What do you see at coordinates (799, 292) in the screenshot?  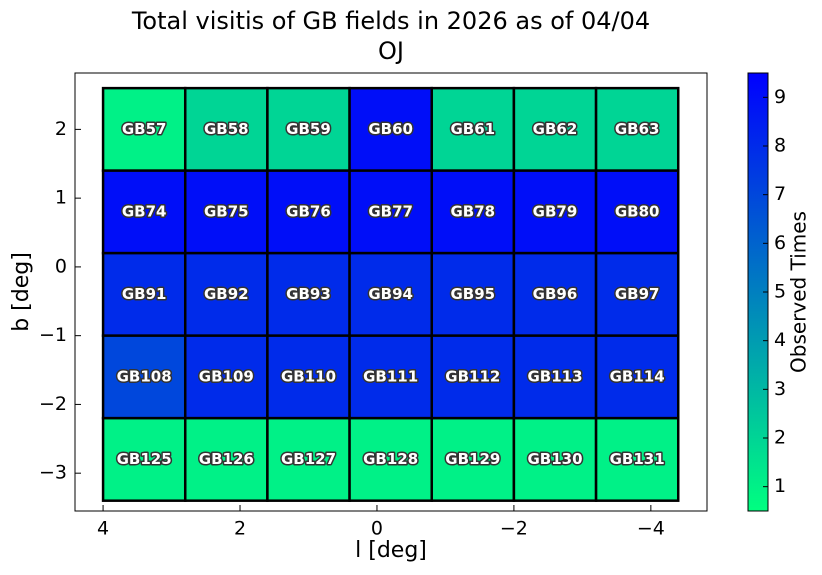 I see `colorbar-label: Observed Times` at bounding box center [799, 292].